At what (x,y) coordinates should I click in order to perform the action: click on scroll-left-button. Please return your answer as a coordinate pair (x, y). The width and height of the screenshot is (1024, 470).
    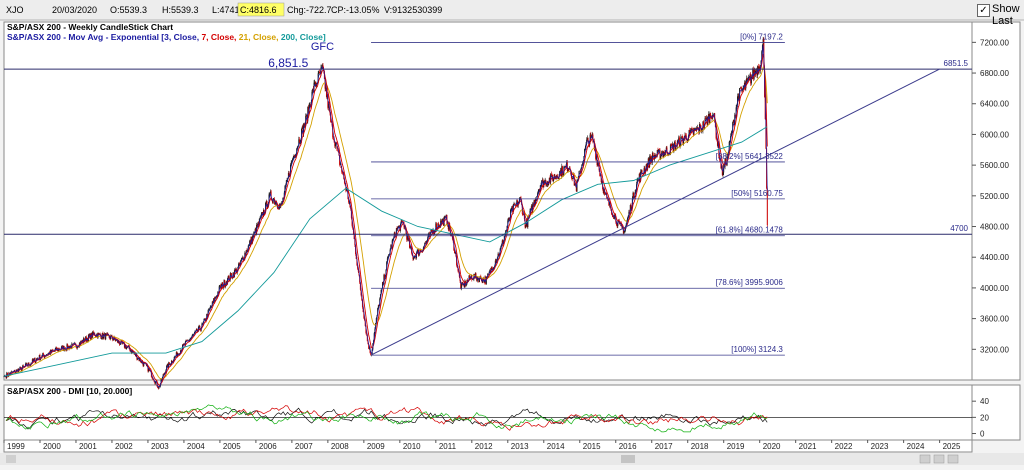
    Looking at the image, I should click on (11, 459).